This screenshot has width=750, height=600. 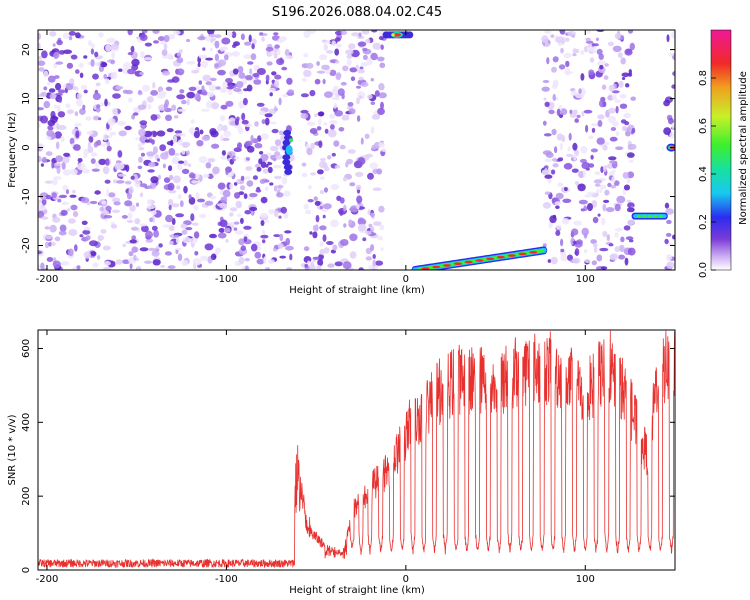 I want to click on feature-top-core, so click(x=393, y=35).